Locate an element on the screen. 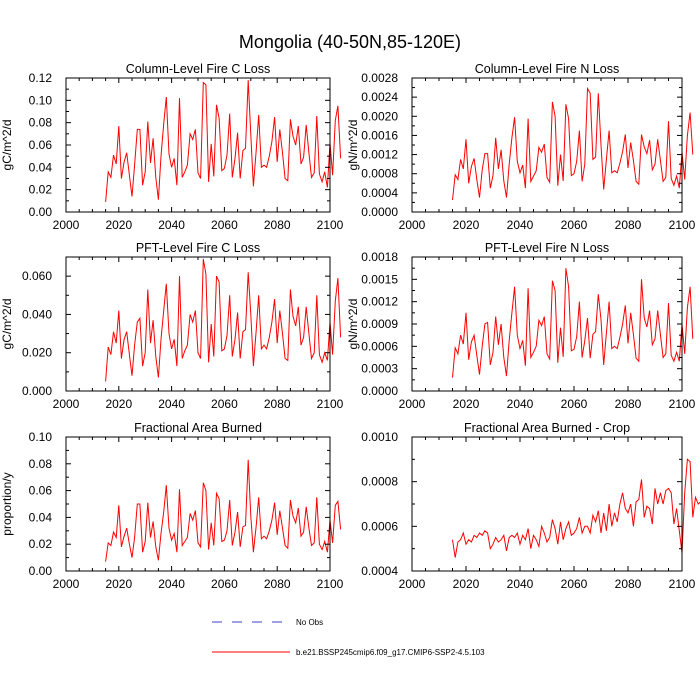 The height and width of the screenshot is (700, 700). panel-title: Fractional Area Burned is located at coordinates (198, 428).